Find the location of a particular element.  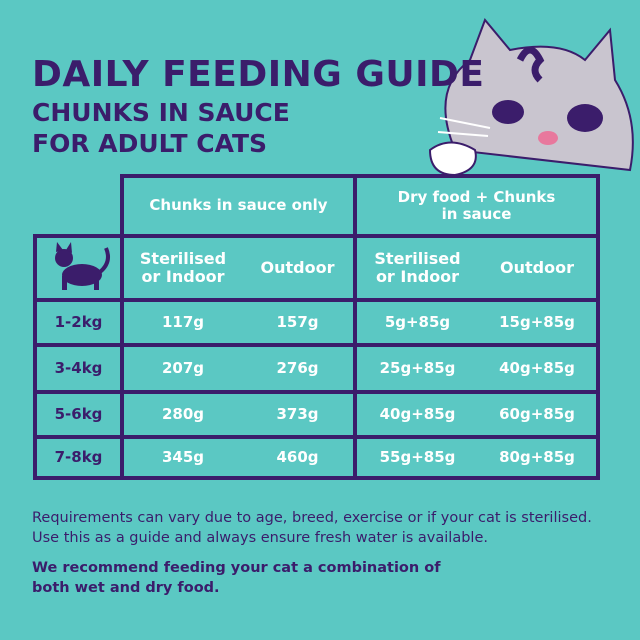

table-cell: 460g is located at coordinates (297, 456).